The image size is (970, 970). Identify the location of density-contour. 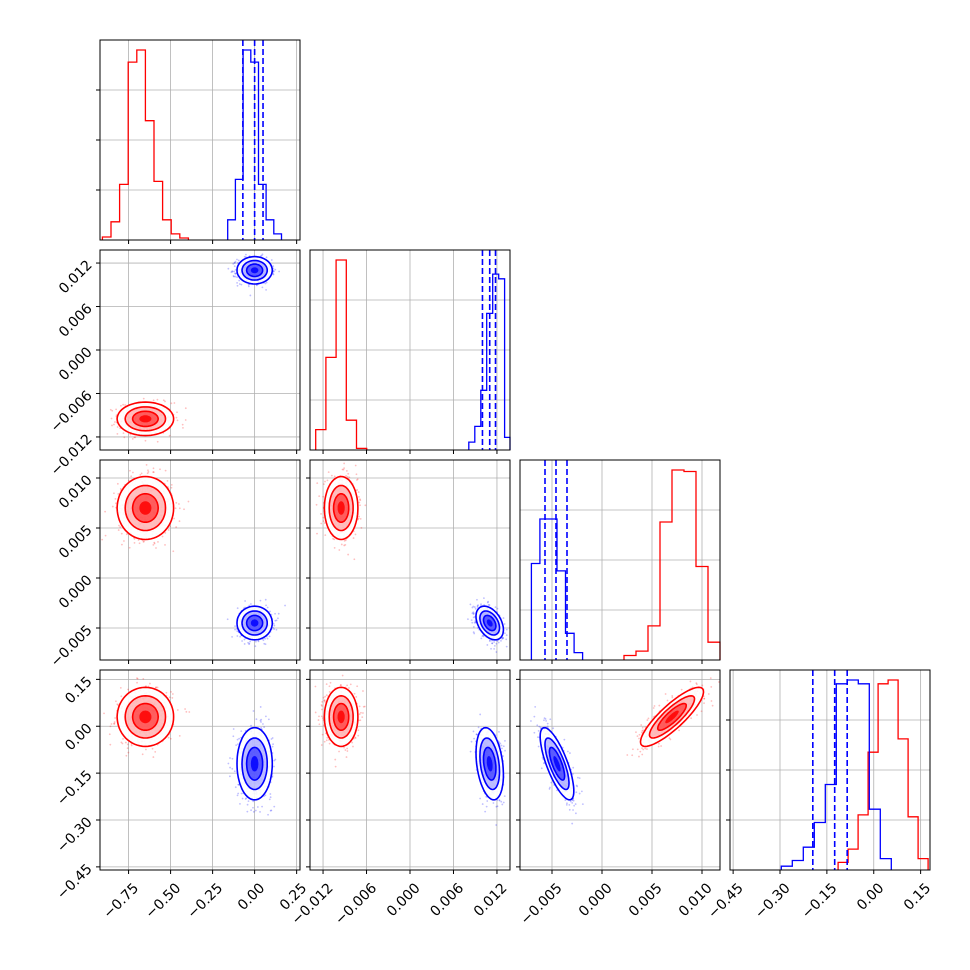
(145, 419).